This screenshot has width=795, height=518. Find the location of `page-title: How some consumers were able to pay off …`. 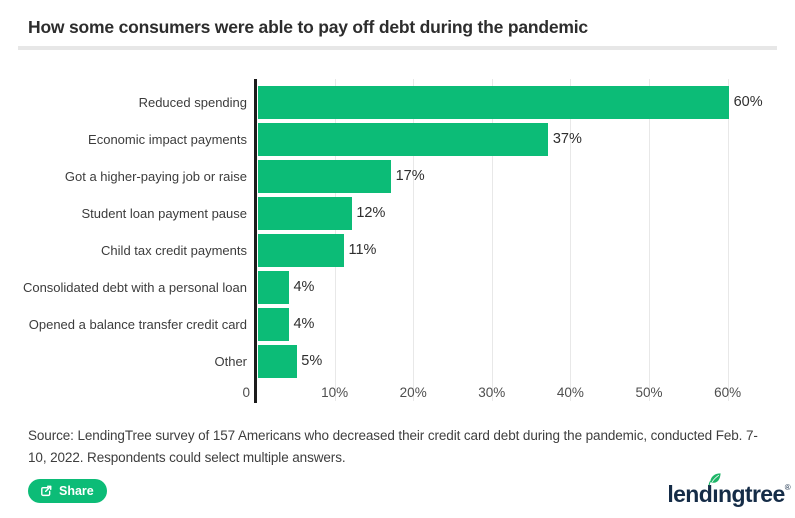

page-title: How some consumers were able to pay off … is located at coordinates (308, 27).